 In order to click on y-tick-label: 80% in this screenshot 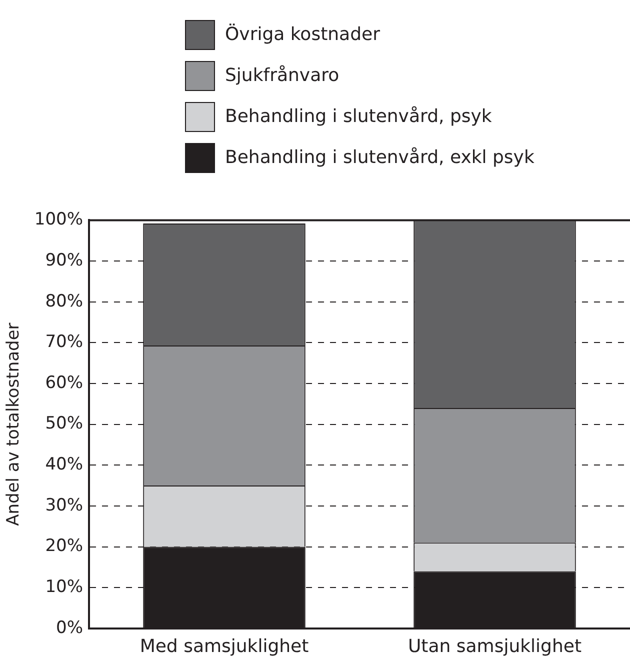, I will do `click(64, 301)`.